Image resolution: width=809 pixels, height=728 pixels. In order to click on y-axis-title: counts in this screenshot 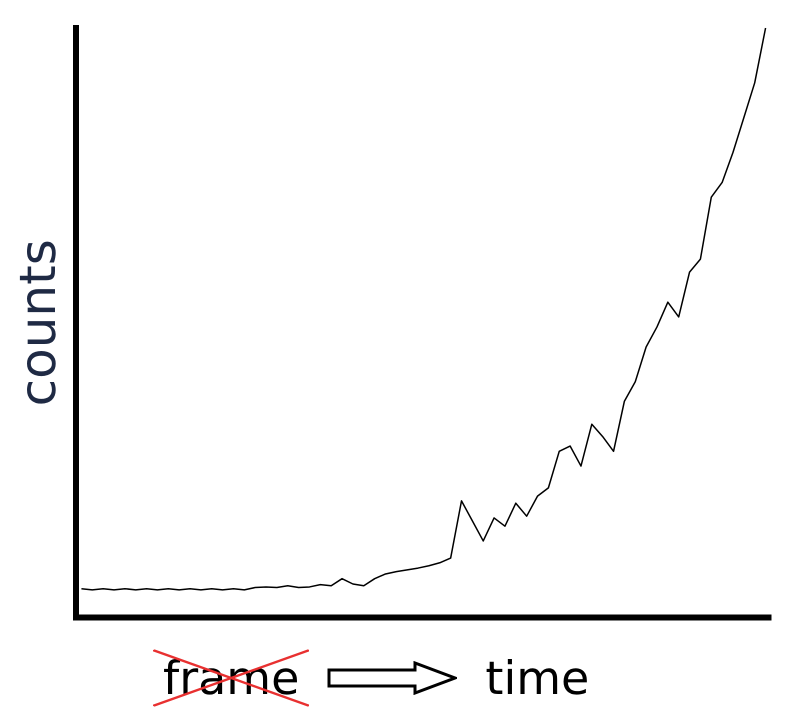, I will do `click(37, 322)`.